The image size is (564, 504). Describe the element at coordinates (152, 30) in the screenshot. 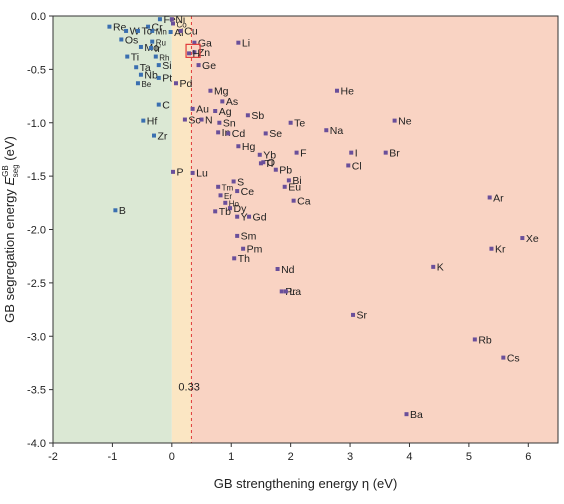

I see `point-mn` at that location.